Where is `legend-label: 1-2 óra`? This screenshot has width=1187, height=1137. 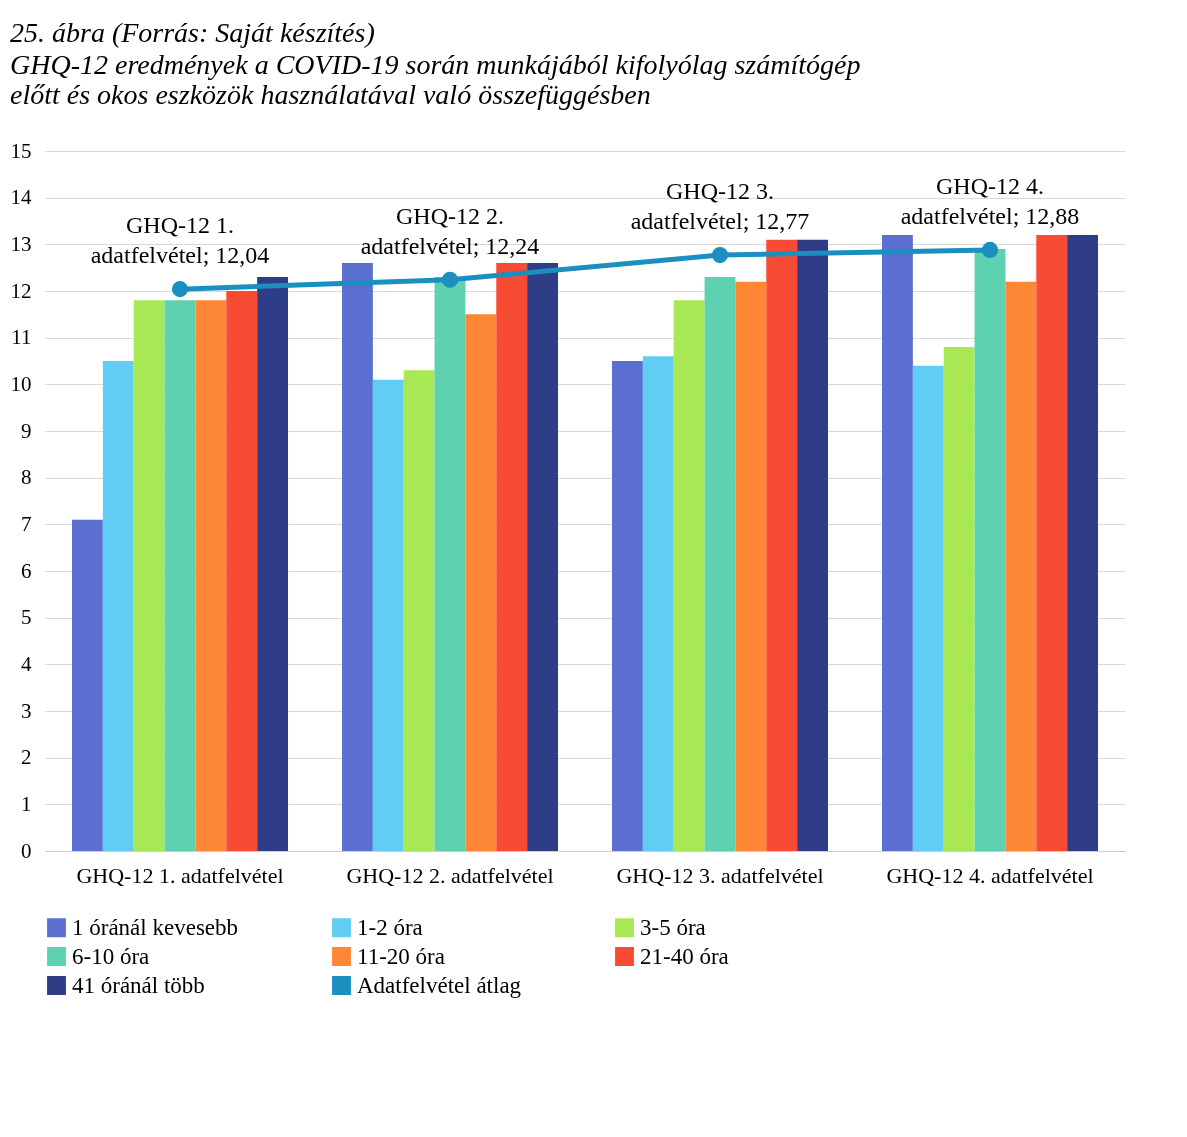 legend-label: 1-2 óra is located at coordinates (390, 927).